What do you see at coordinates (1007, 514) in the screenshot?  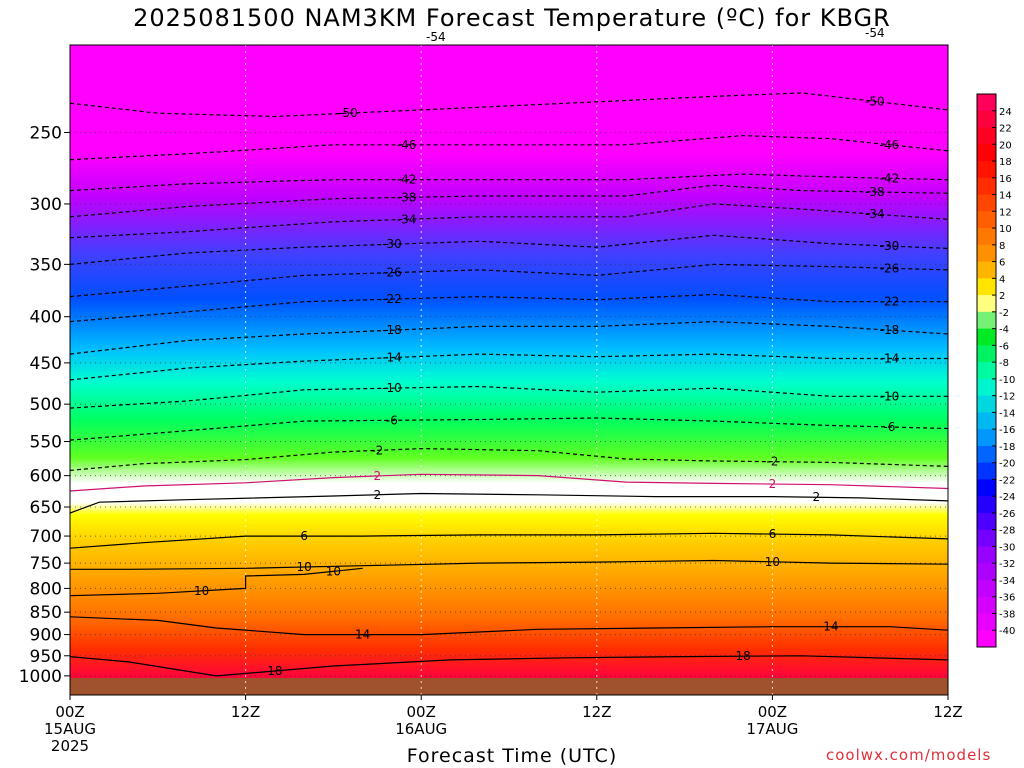 I see `colorbar-label: -26` at bounding box center [1007, 514].